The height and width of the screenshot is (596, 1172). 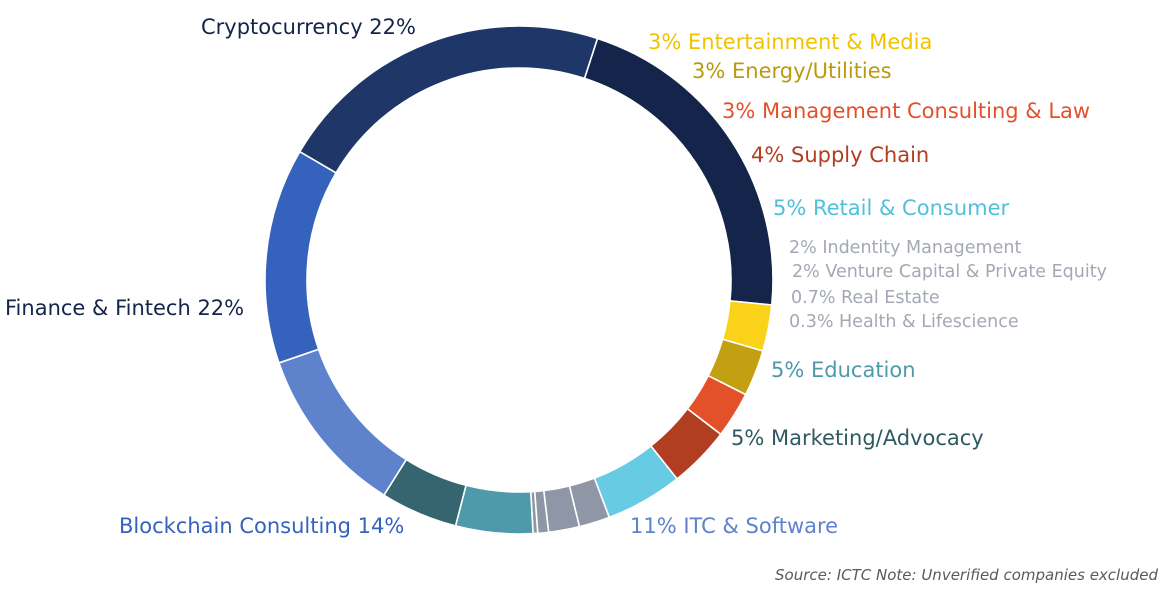 What do you see at coordinates (905, 248) in the screenshot?
I see `slice-label-6: 2% Indentity Management` at bounding box center [905, 248].